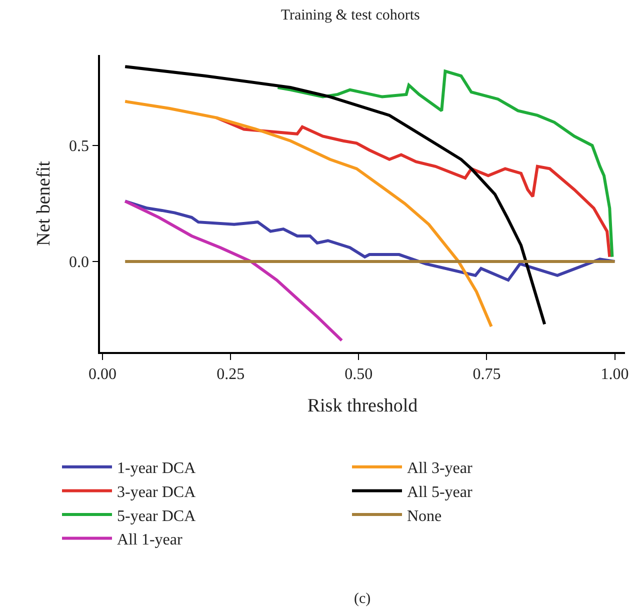 The width and height of the screenshot is (637, 609). Describe the element at coordinates (350, 16) in the screenshot. I see `chart-title: Training & test cohorts` at that location.